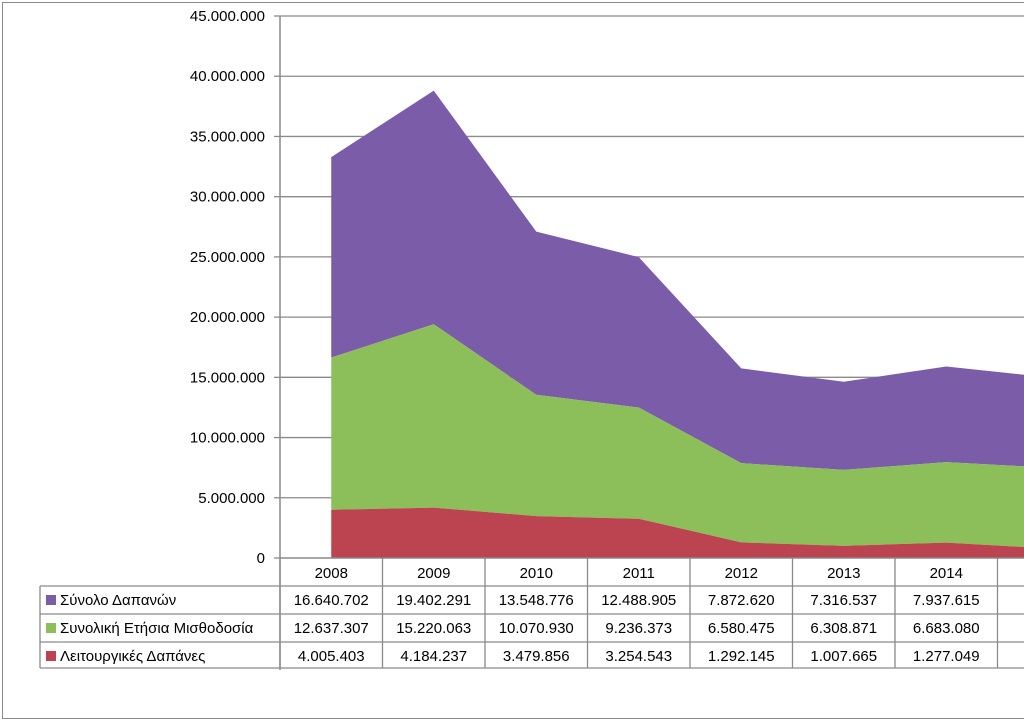 The width and height of the screenshot is (1024, 725). What do you see at coordinates (227, 136) in the screenshot?
I see `y-tick-label: 35.000.000` at bounding box center [227, 136].